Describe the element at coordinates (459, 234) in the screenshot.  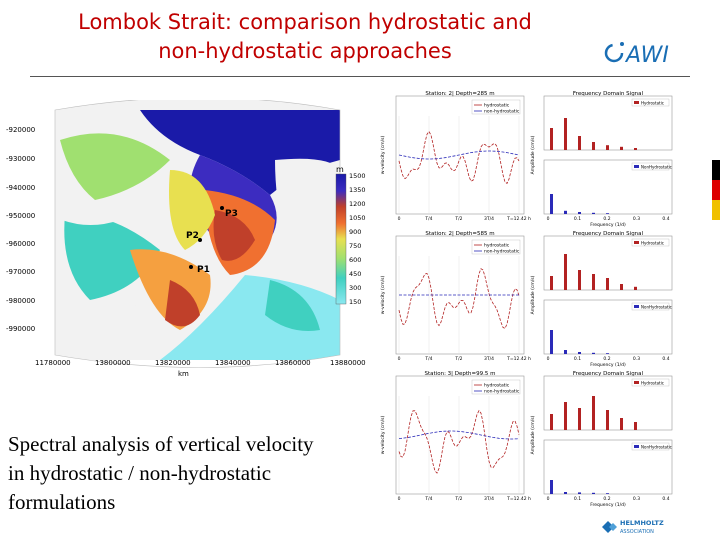
I see `ts-title: Station: 2| Depth=585 m` at that location.